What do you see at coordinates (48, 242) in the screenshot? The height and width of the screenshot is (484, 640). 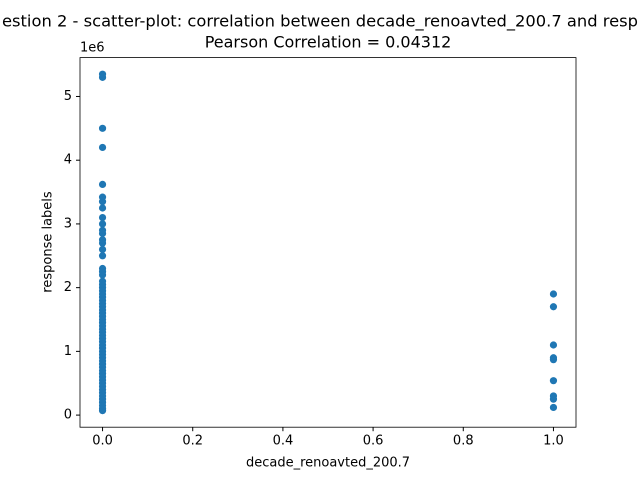 I see `y-axis-label: response labels` at bounding box center [48, 242].